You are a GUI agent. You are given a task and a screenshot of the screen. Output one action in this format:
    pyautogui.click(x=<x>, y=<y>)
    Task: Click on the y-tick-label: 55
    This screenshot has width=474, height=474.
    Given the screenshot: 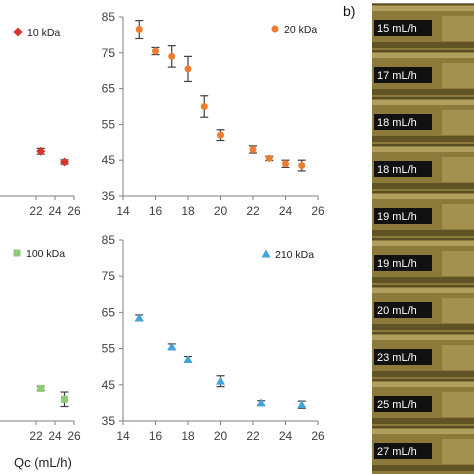 What is the action you would take?
    pyautogui.click(x=109, y=349)
    